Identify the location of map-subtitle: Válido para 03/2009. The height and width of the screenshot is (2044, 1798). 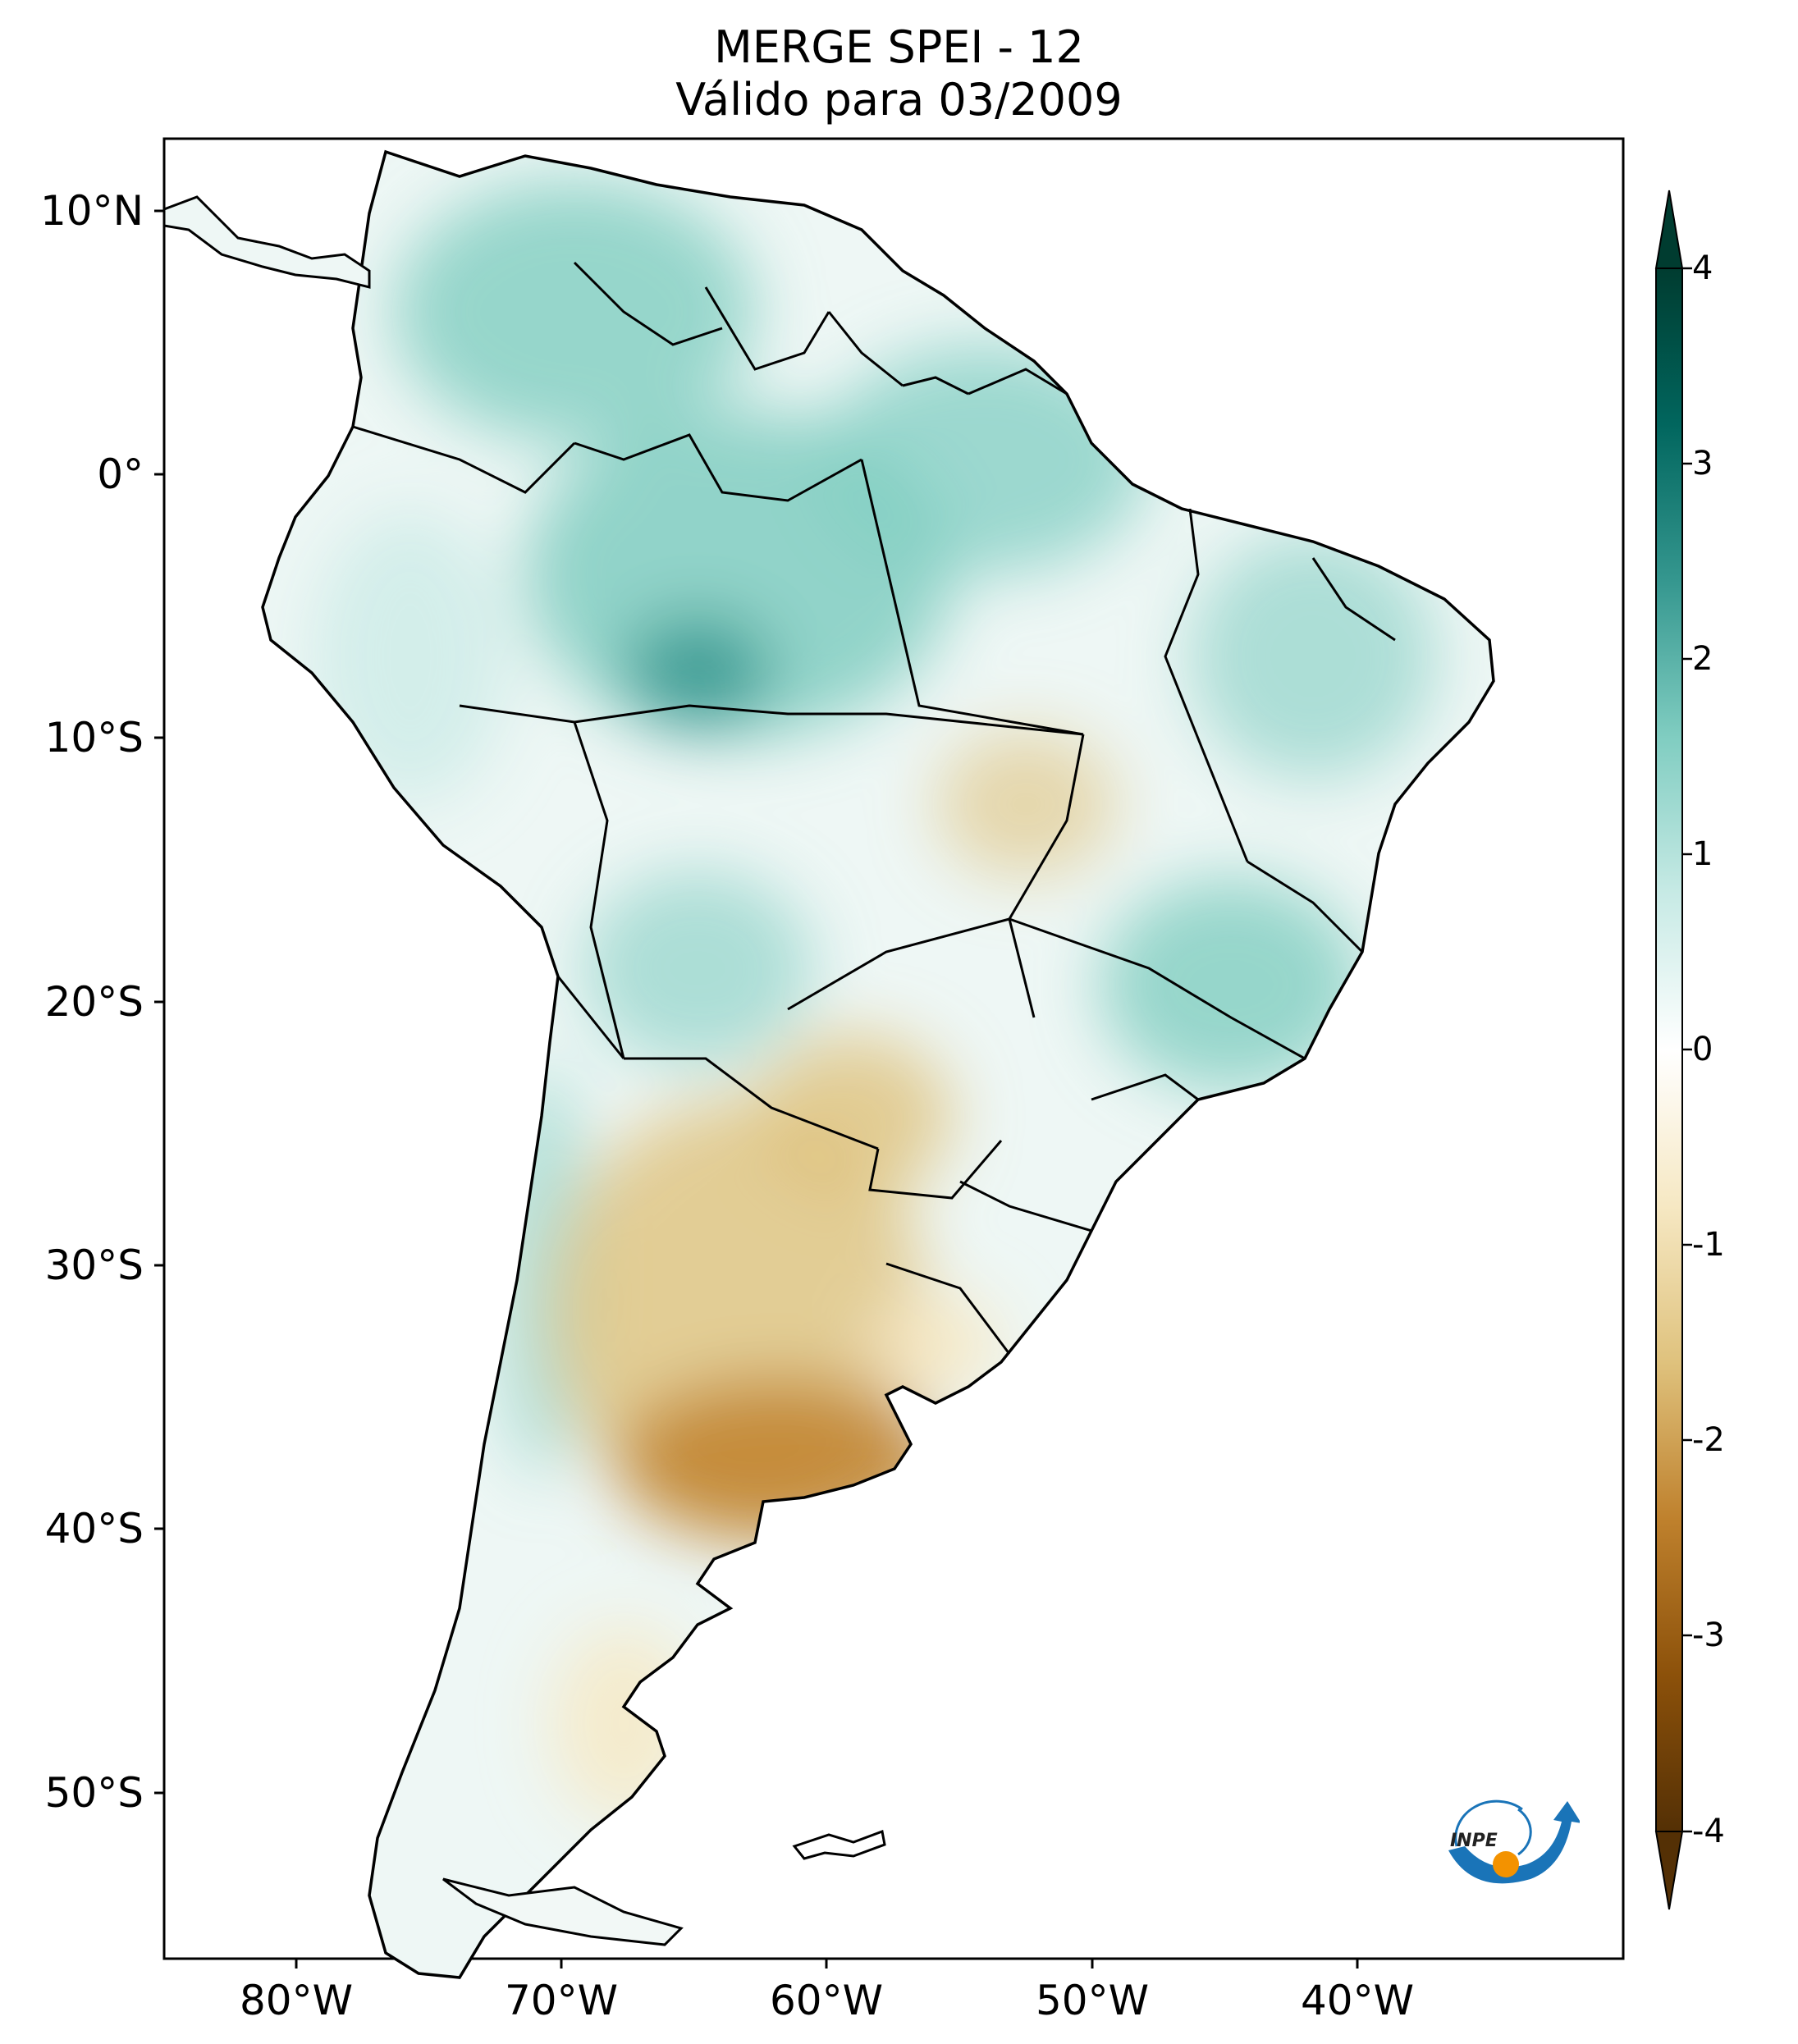
(899, 100).